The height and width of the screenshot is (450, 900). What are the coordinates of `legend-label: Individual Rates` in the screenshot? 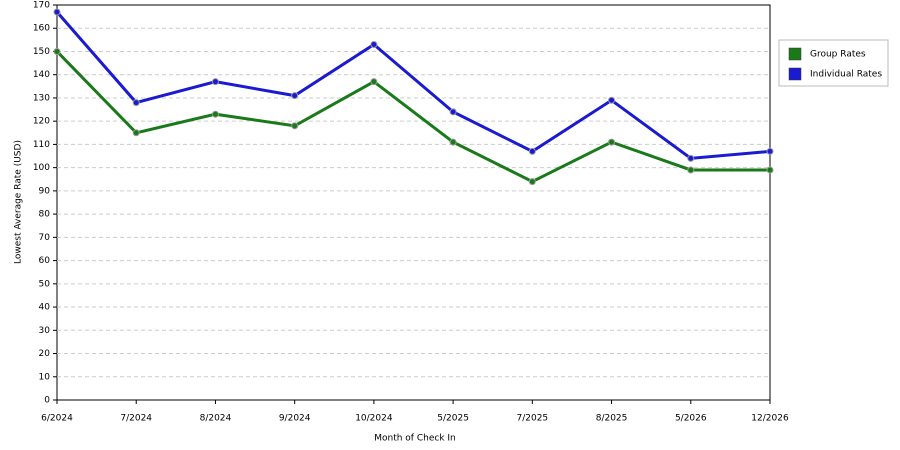 It's located at (846, 75).